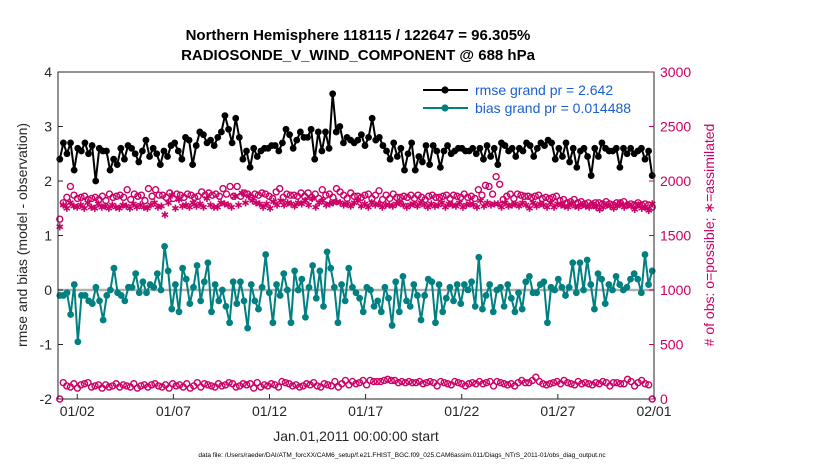 The height and width of the screenshot is (470, 830). What do you see at coordinates (675, 127) in the screenshot?
I see `y-right-tick-label: 2500` at bounding box center [675, 127].